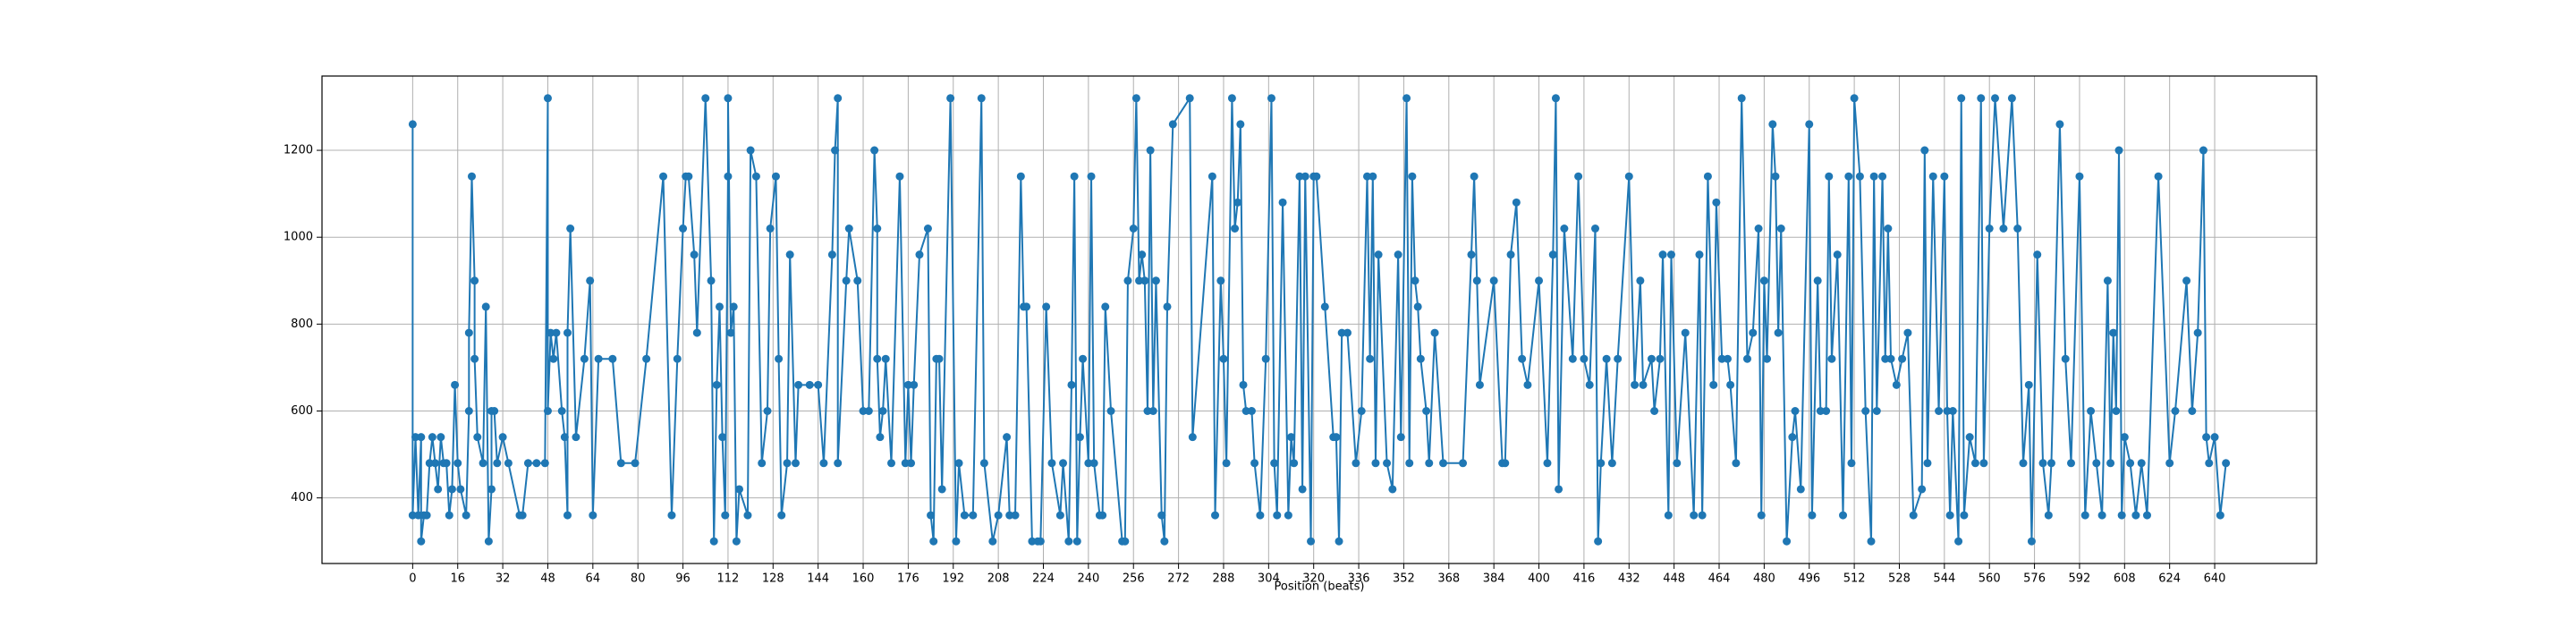 The image size is (2576, 644). What do you see at coordinates (998, 579) in the screenshot?
I see `x-tick-label: 208` at bounding box center [998, 579].